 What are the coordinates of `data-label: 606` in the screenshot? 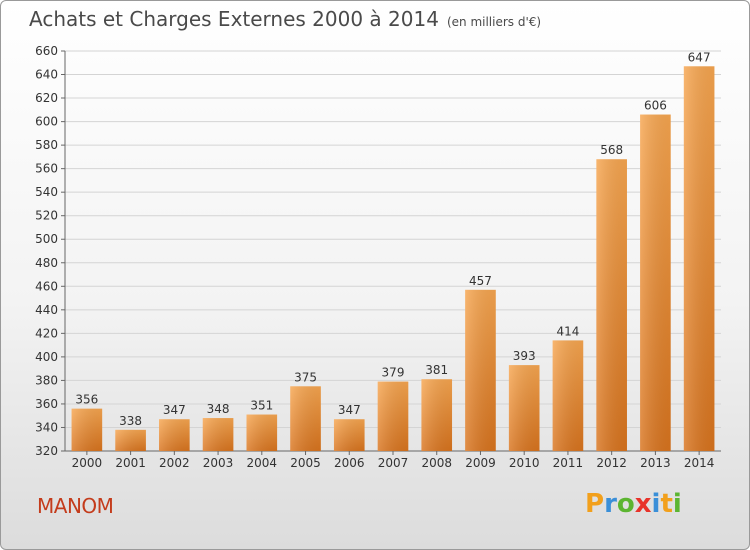 It's located at (655, 106).